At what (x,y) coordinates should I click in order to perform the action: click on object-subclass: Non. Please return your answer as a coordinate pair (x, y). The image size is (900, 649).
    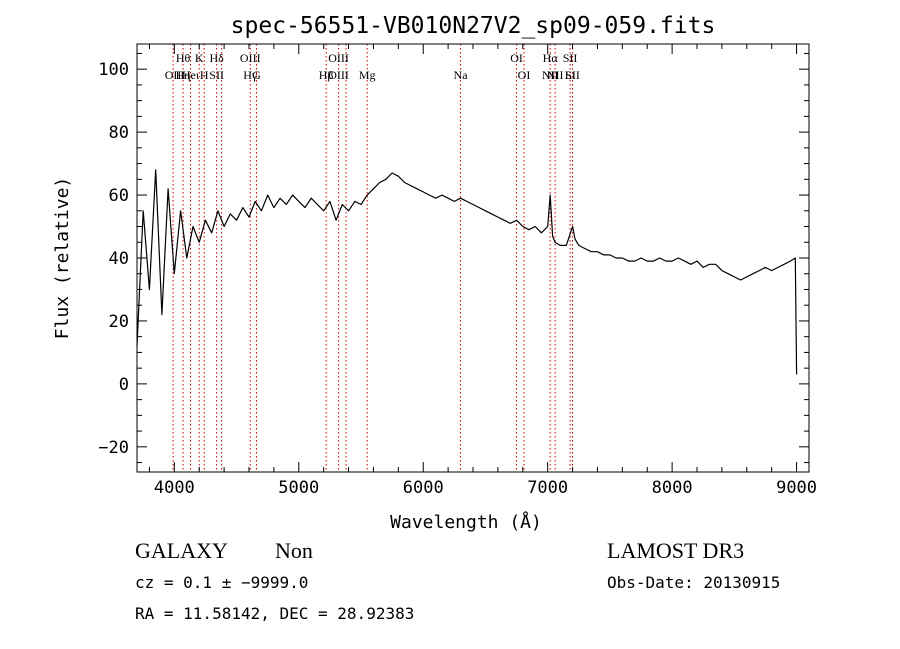
    Looking at the image, I should click on (294, 550).